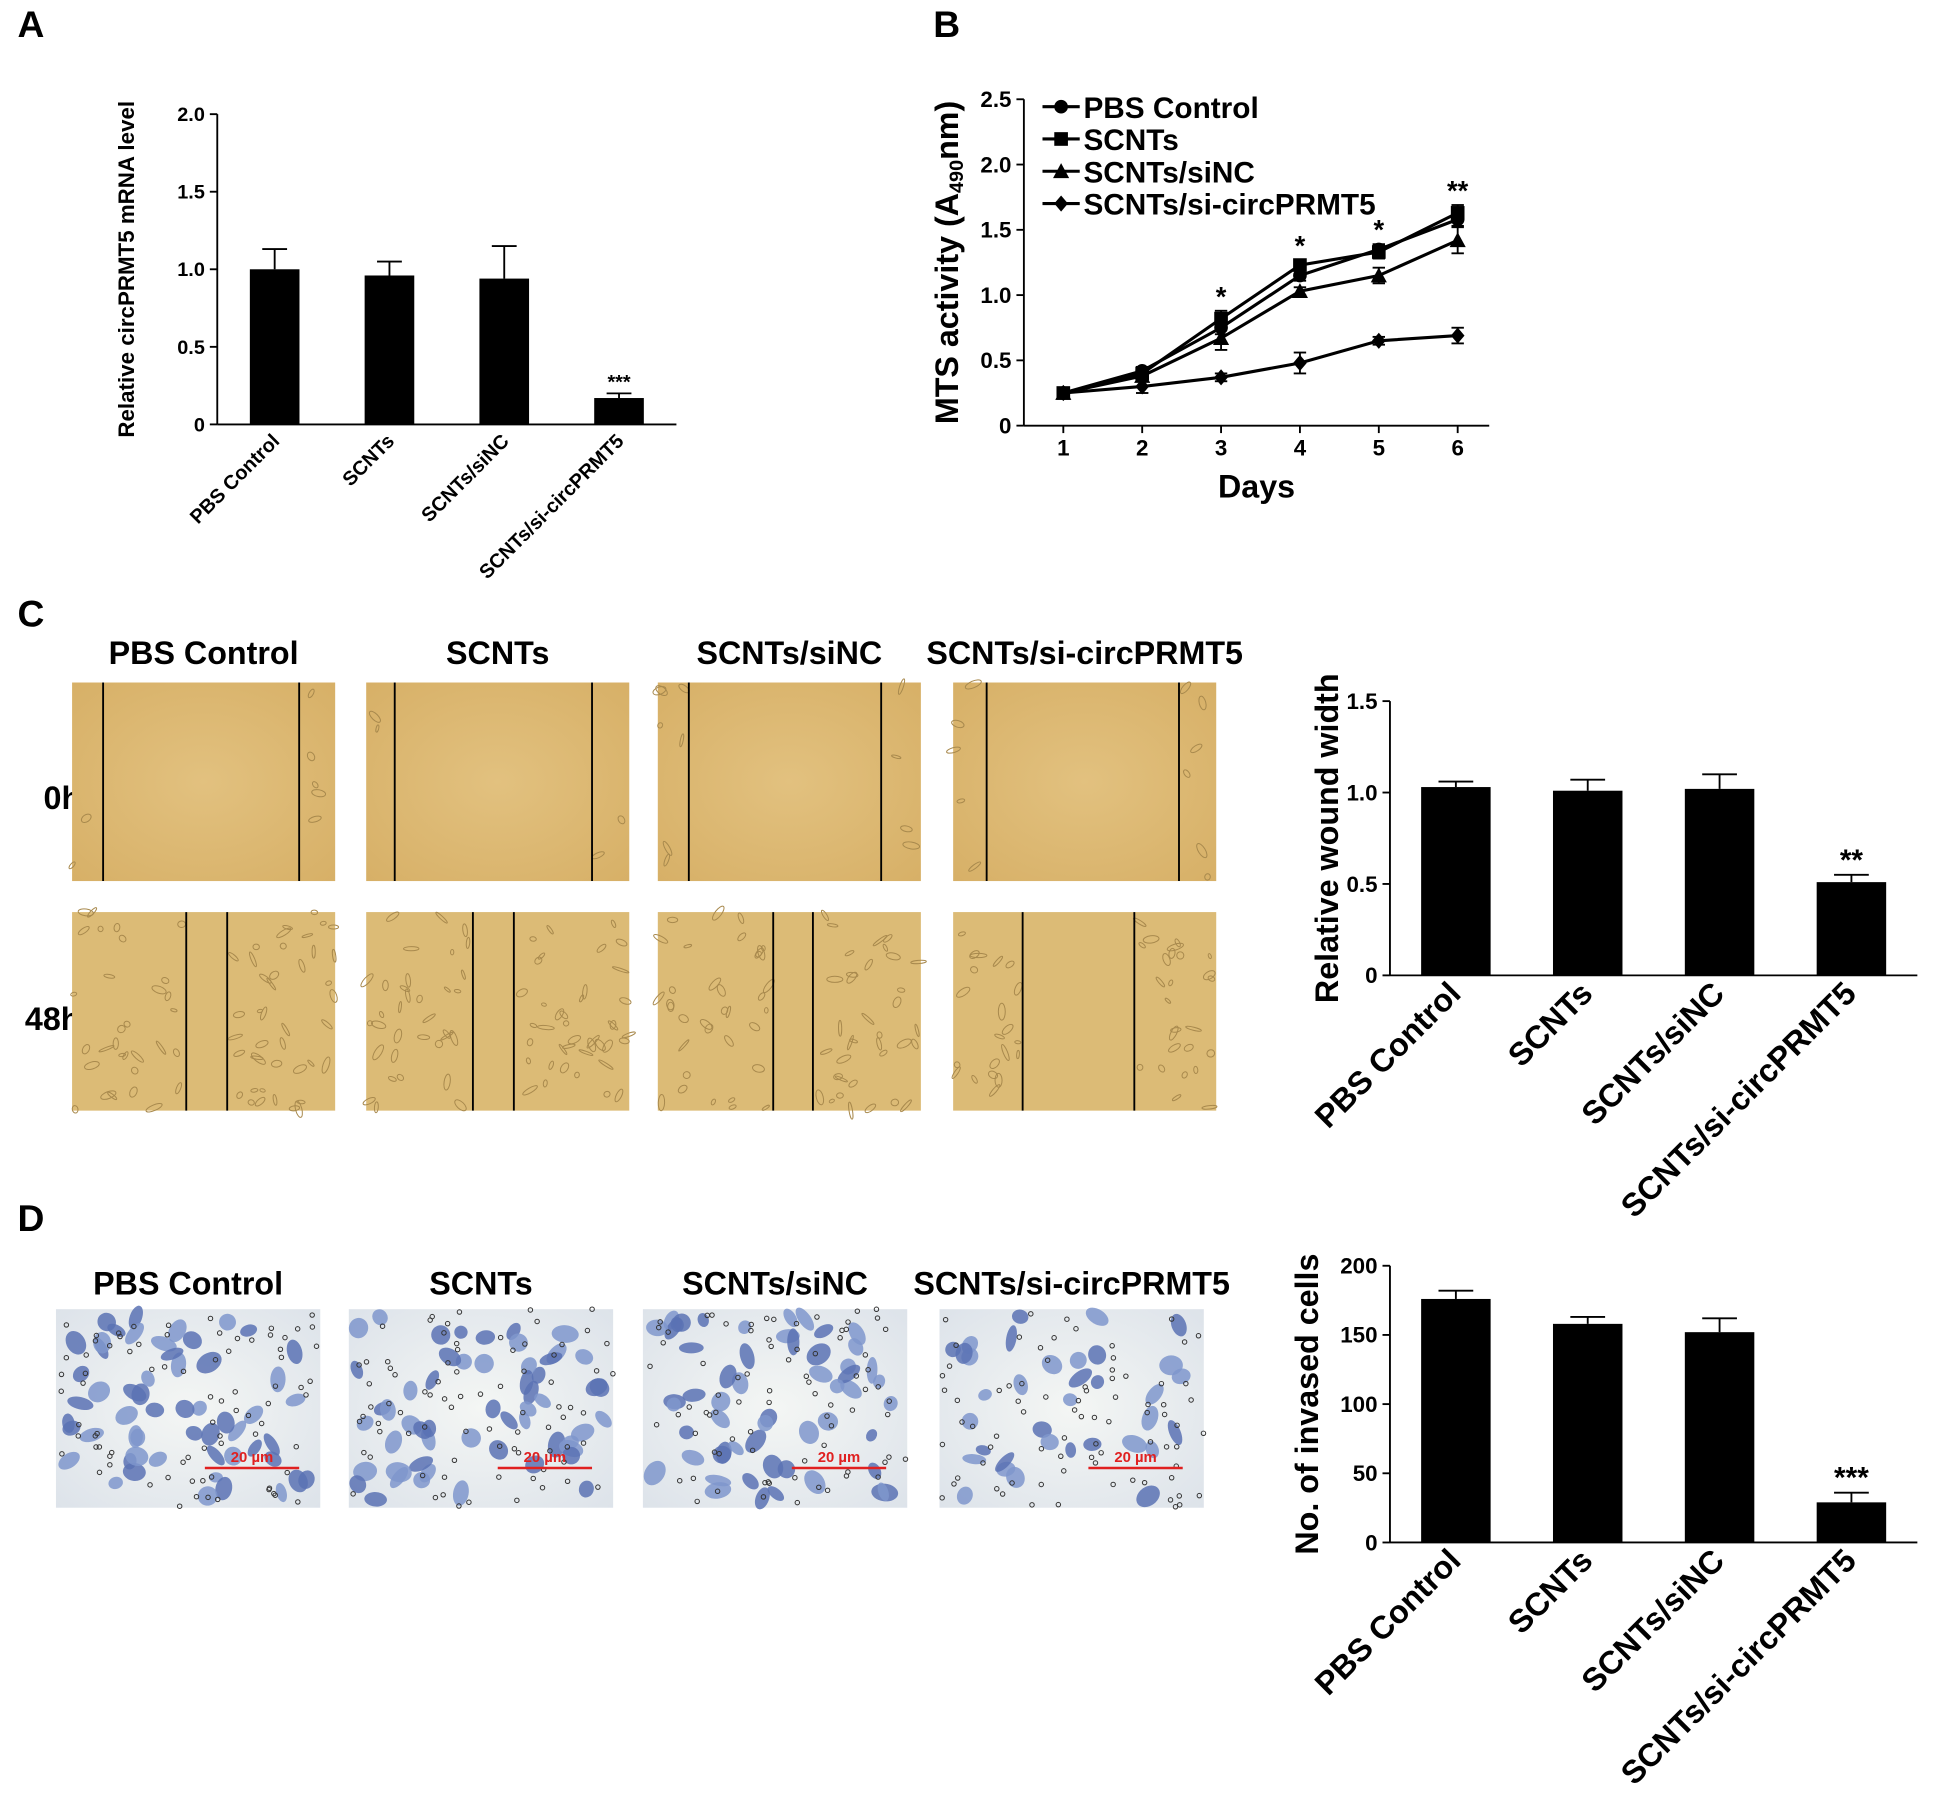 The height and width of the screenshot is (1813, 1946). Describe the element at coordinates (1084, 653) in the screenshot. I see `column-label: SCNTs/si-circPRMT5` at that location.